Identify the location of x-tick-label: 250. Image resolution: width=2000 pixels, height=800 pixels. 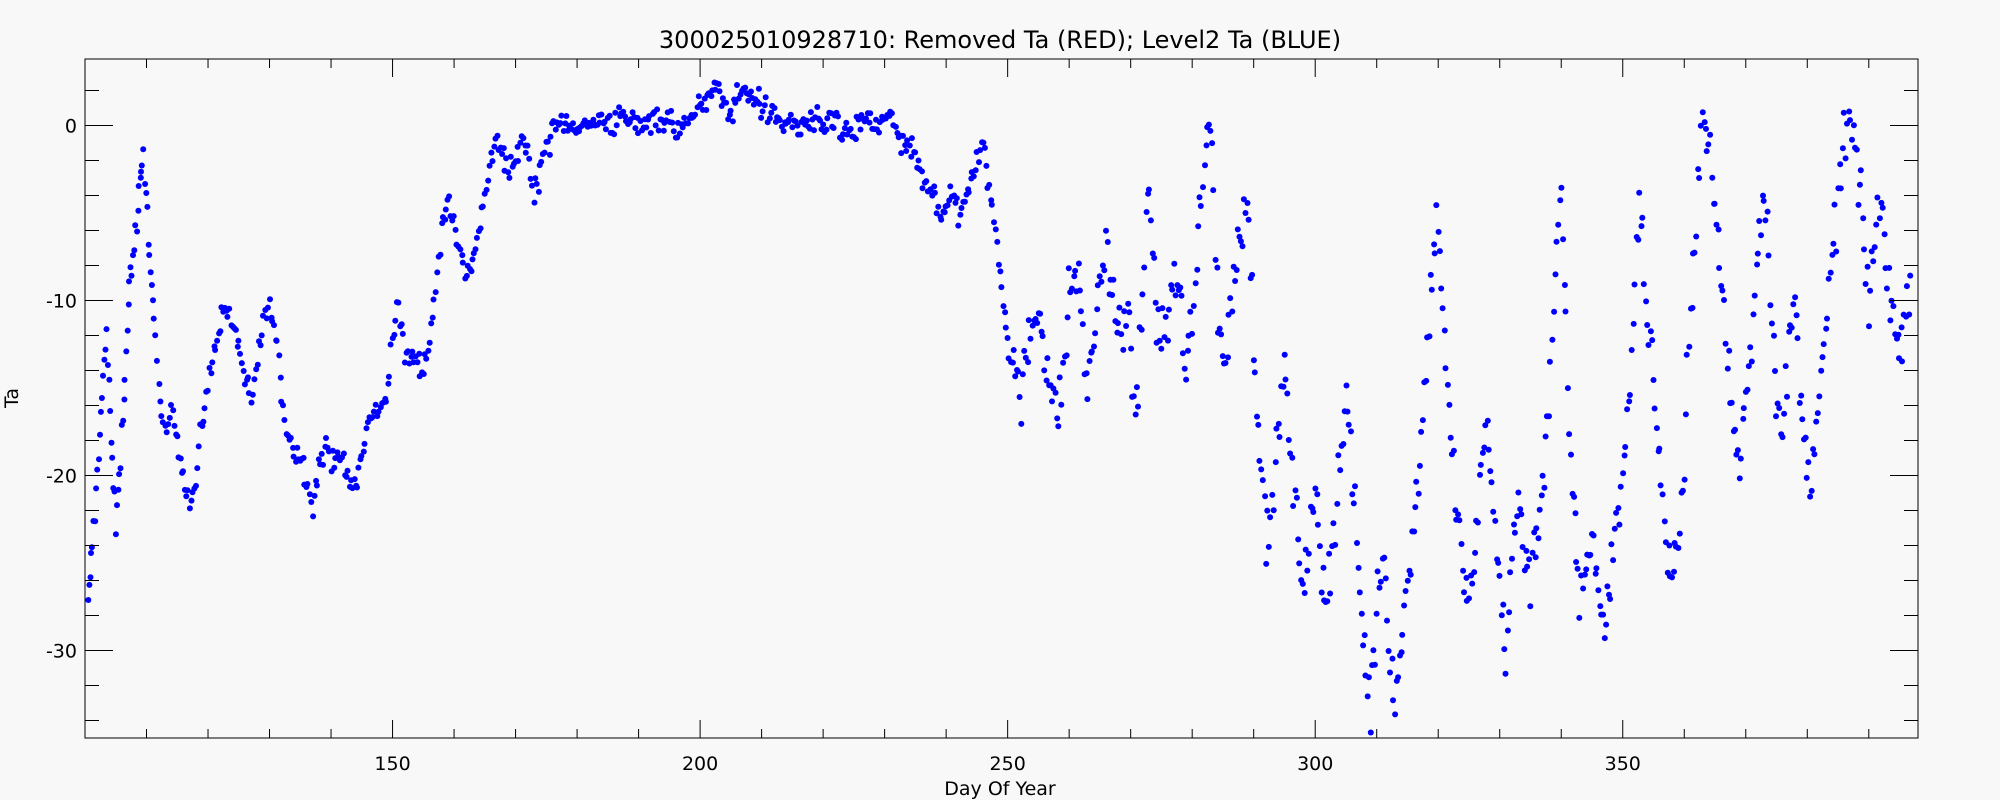
(1008, 764).